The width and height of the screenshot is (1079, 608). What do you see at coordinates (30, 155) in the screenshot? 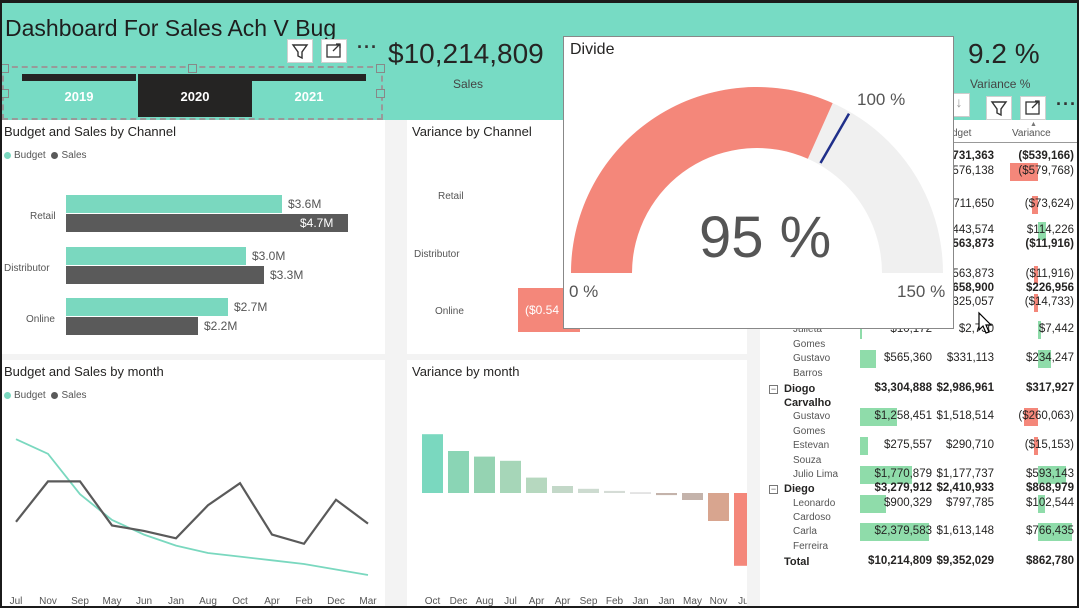
I see `legend-label-budget: Budget` at bounding box center [30, 155].